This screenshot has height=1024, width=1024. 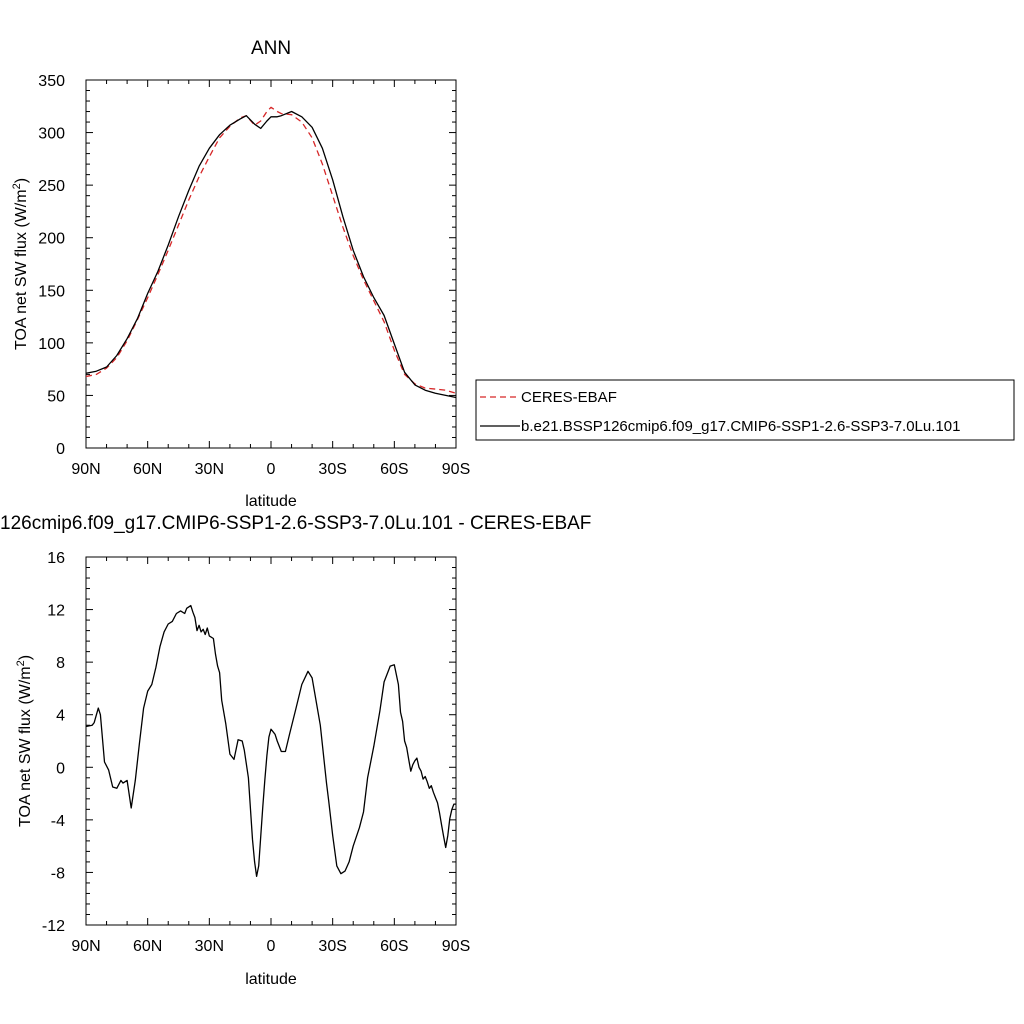 I want to click on y-tick-label: -4, so click(x=58, y=821).